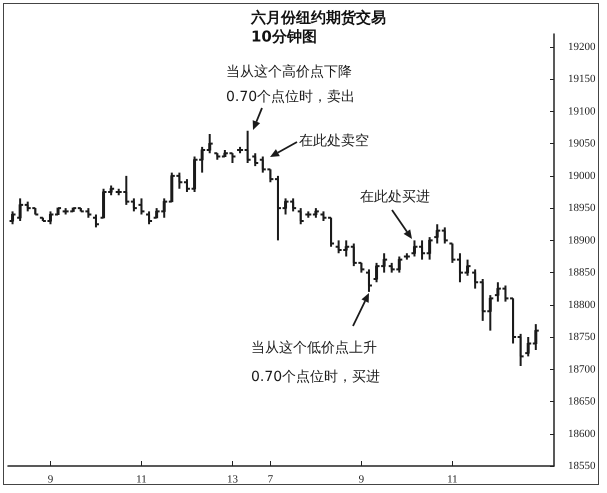 Image resolution: width=607 pixels, height=493 pixels. Describe the element at coordinates (582, 434) in the screenshot. I see `y-tick-label: 18600` at that location.